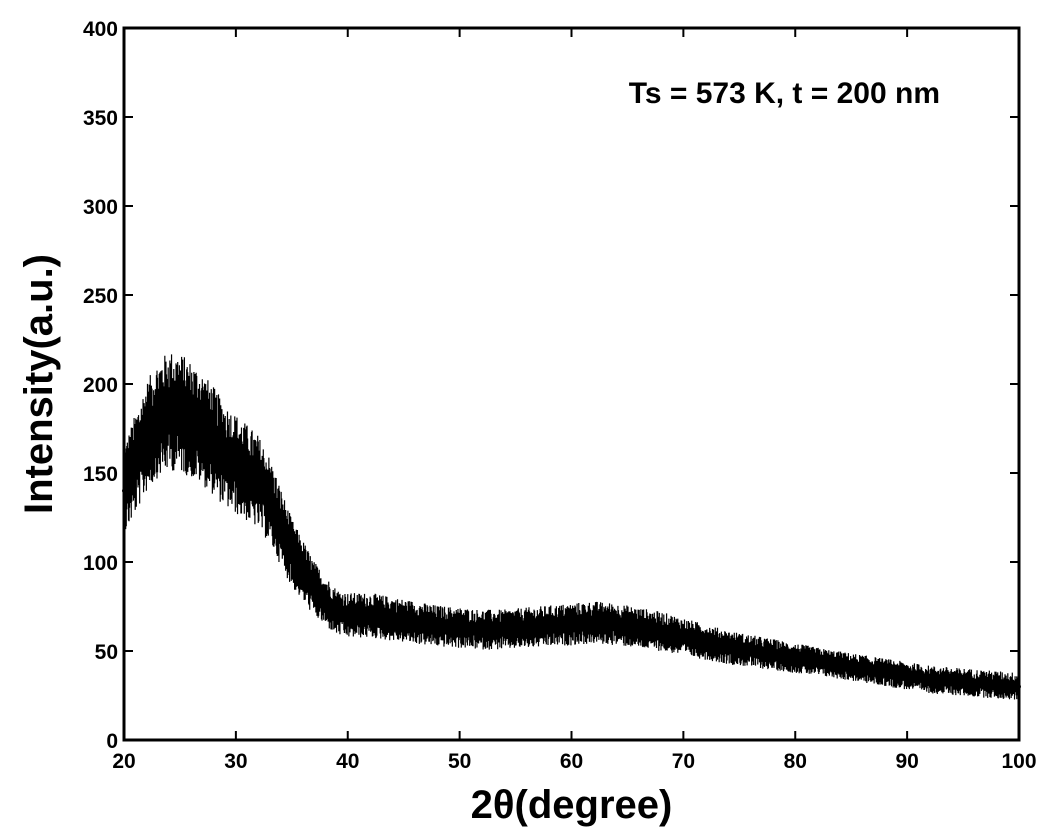 The width and height of the screenshot is (1046, 832). I want to click on x-tick-label: 70, so click(683, 761).